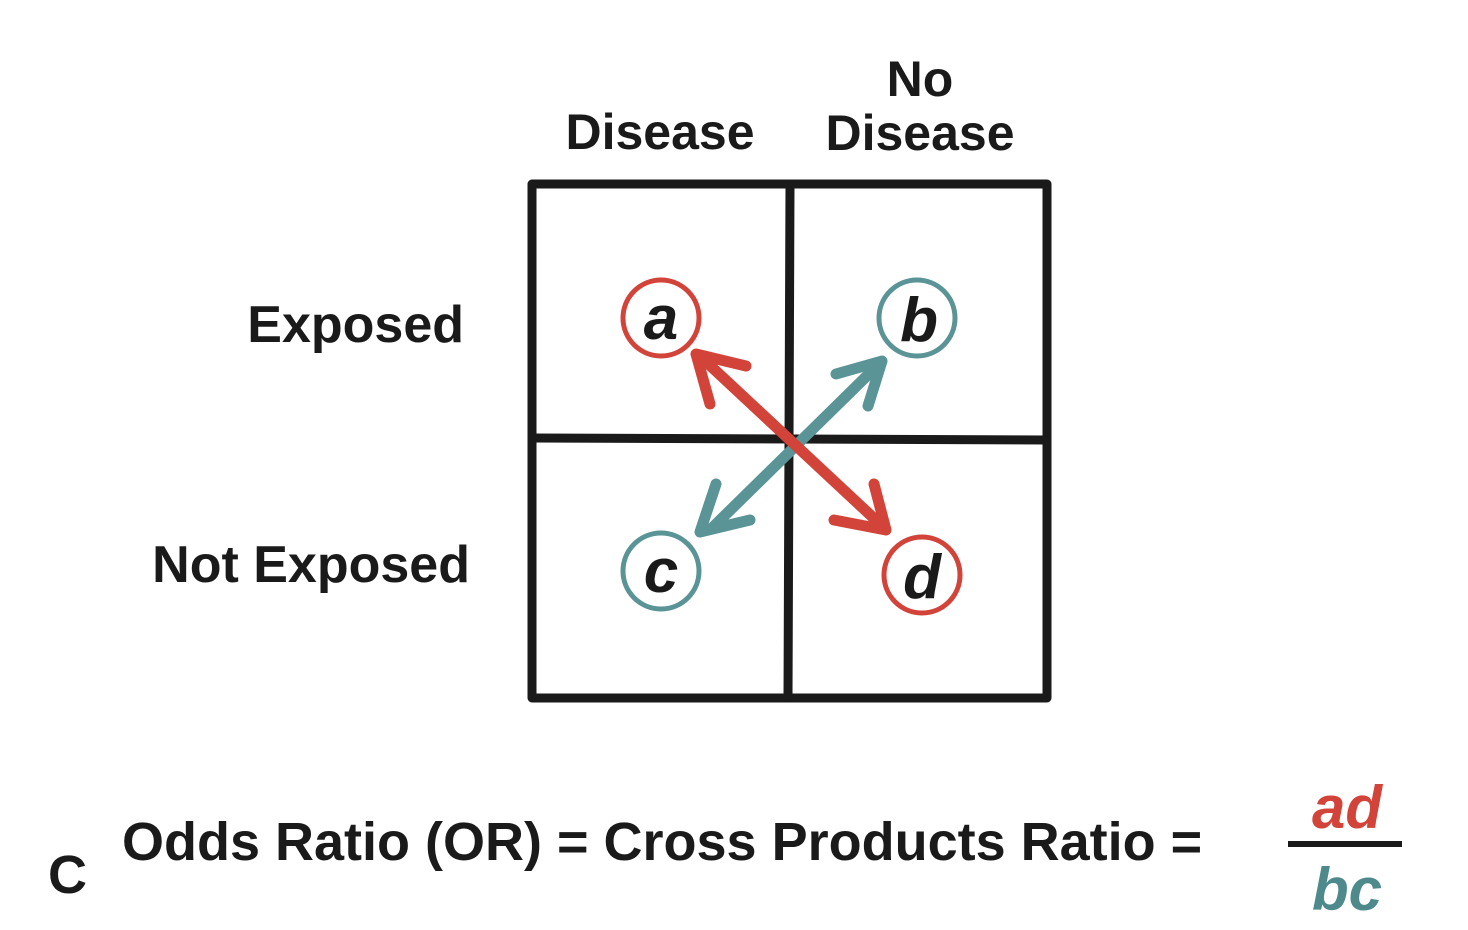  What do you see at coordinates (791, 442) in the screenshot?
I see `red-cross-arrow` at bounding box center [791, 442].